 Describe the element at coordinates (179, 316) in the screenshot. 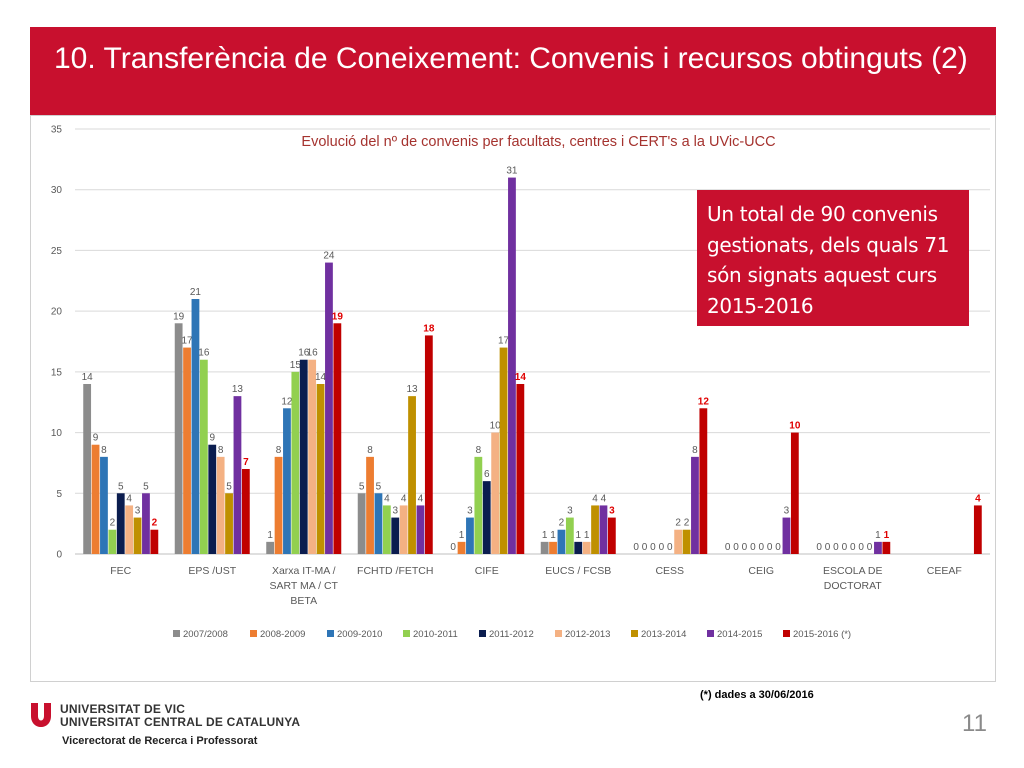

I see `data-label: 19` at that location.